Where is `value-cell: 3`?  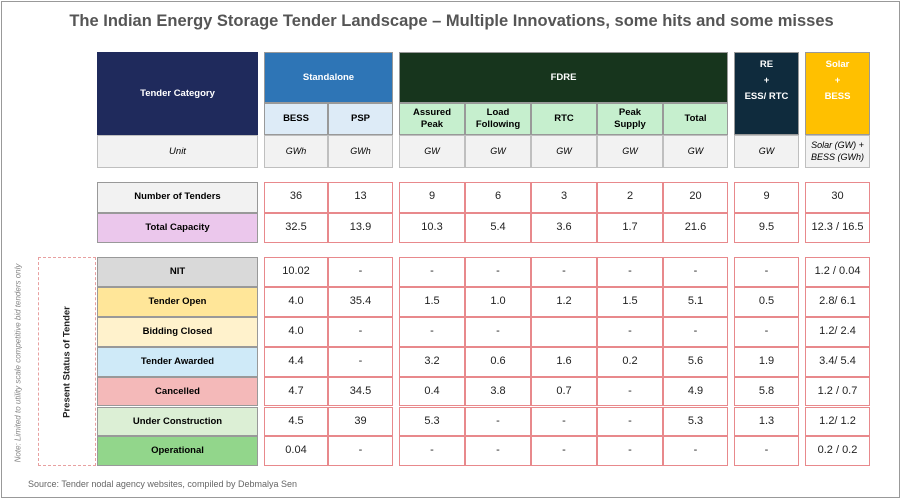 value-cell: 3 is located at coordinates (564, 197).